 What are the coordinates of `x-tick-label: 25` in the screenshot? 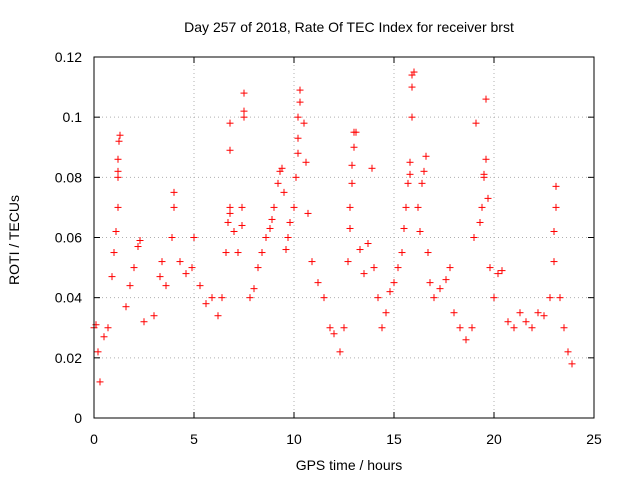 It's located at (594, 439).